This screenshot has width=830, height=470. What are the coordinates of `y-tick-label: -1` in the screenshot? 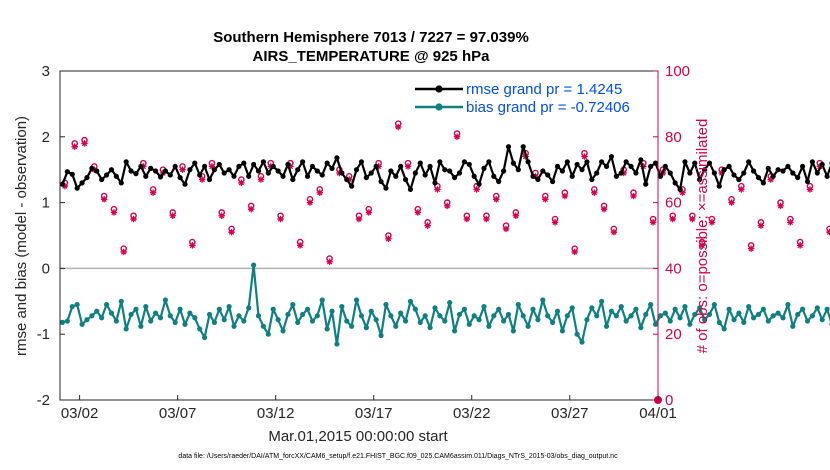 It's located at (43, 334).